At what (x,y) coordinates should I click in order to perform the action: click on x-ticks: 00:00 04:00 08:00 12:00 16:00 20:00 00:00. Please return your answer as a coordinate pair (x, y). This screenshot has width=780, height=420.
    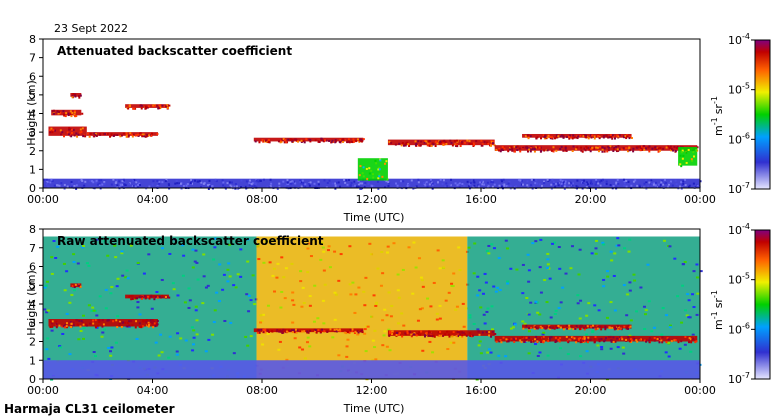
    Looking at the image, I should click on (371, 197).